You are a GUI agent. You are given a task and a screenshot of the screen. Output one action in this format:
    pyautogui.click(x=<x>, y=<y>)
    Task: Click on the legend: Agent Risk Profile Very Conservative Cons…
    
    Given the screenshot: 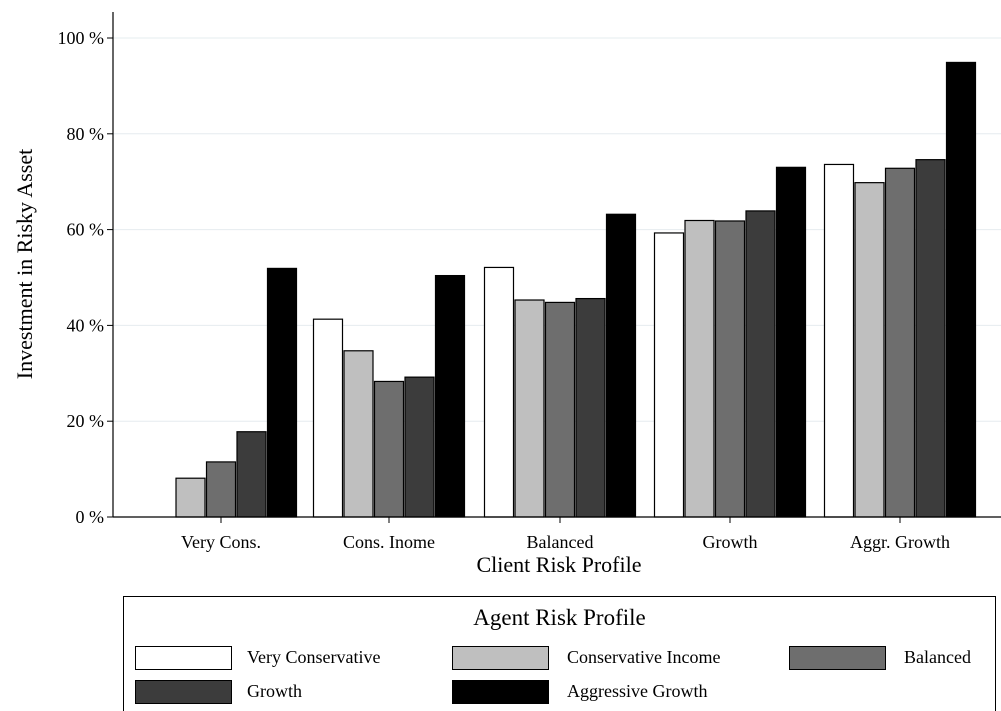 What is the action you would take?
    pyautogui.click(x=559, y=653)
    